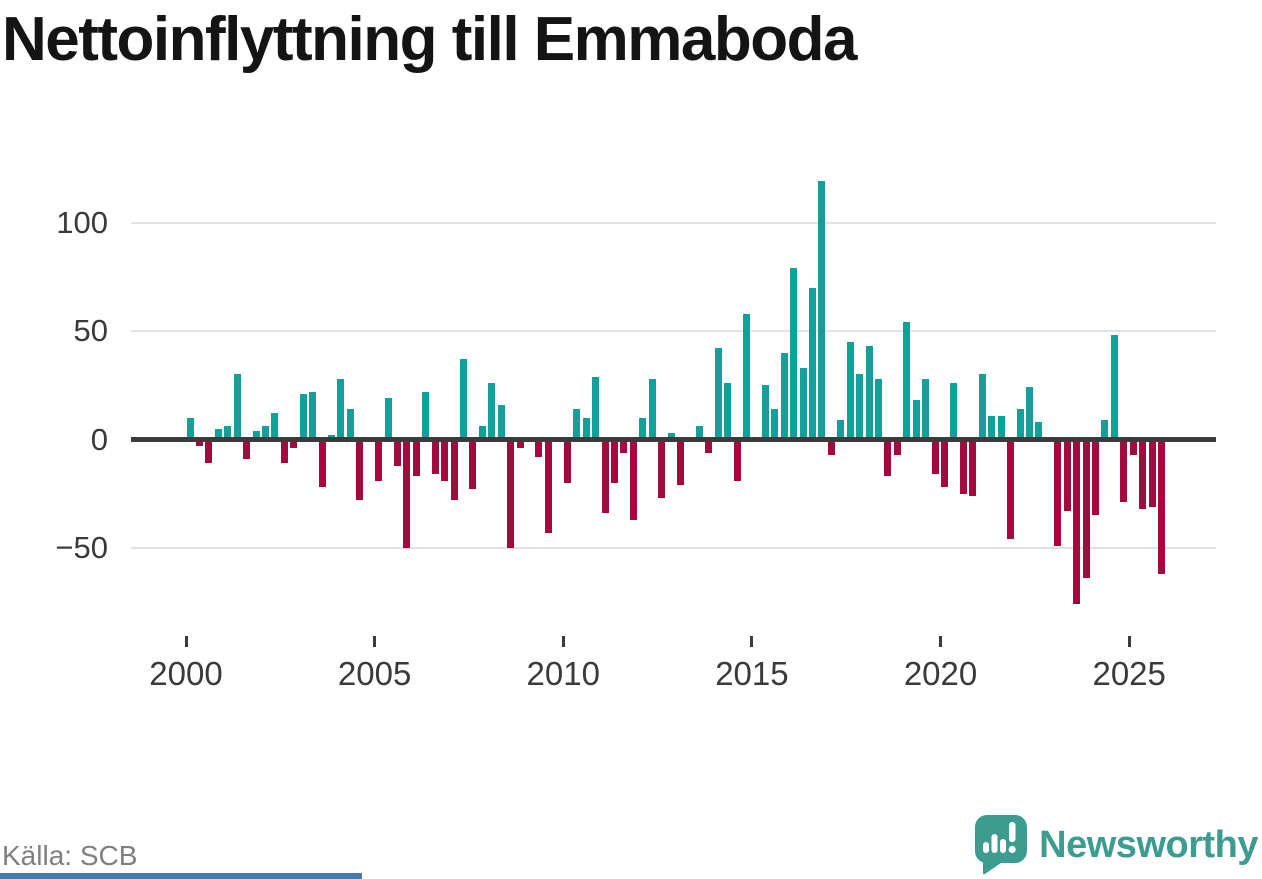  Describe the element at coordinates (586, 428) in the screenshot. I see `bar-2010Q3` at that location.